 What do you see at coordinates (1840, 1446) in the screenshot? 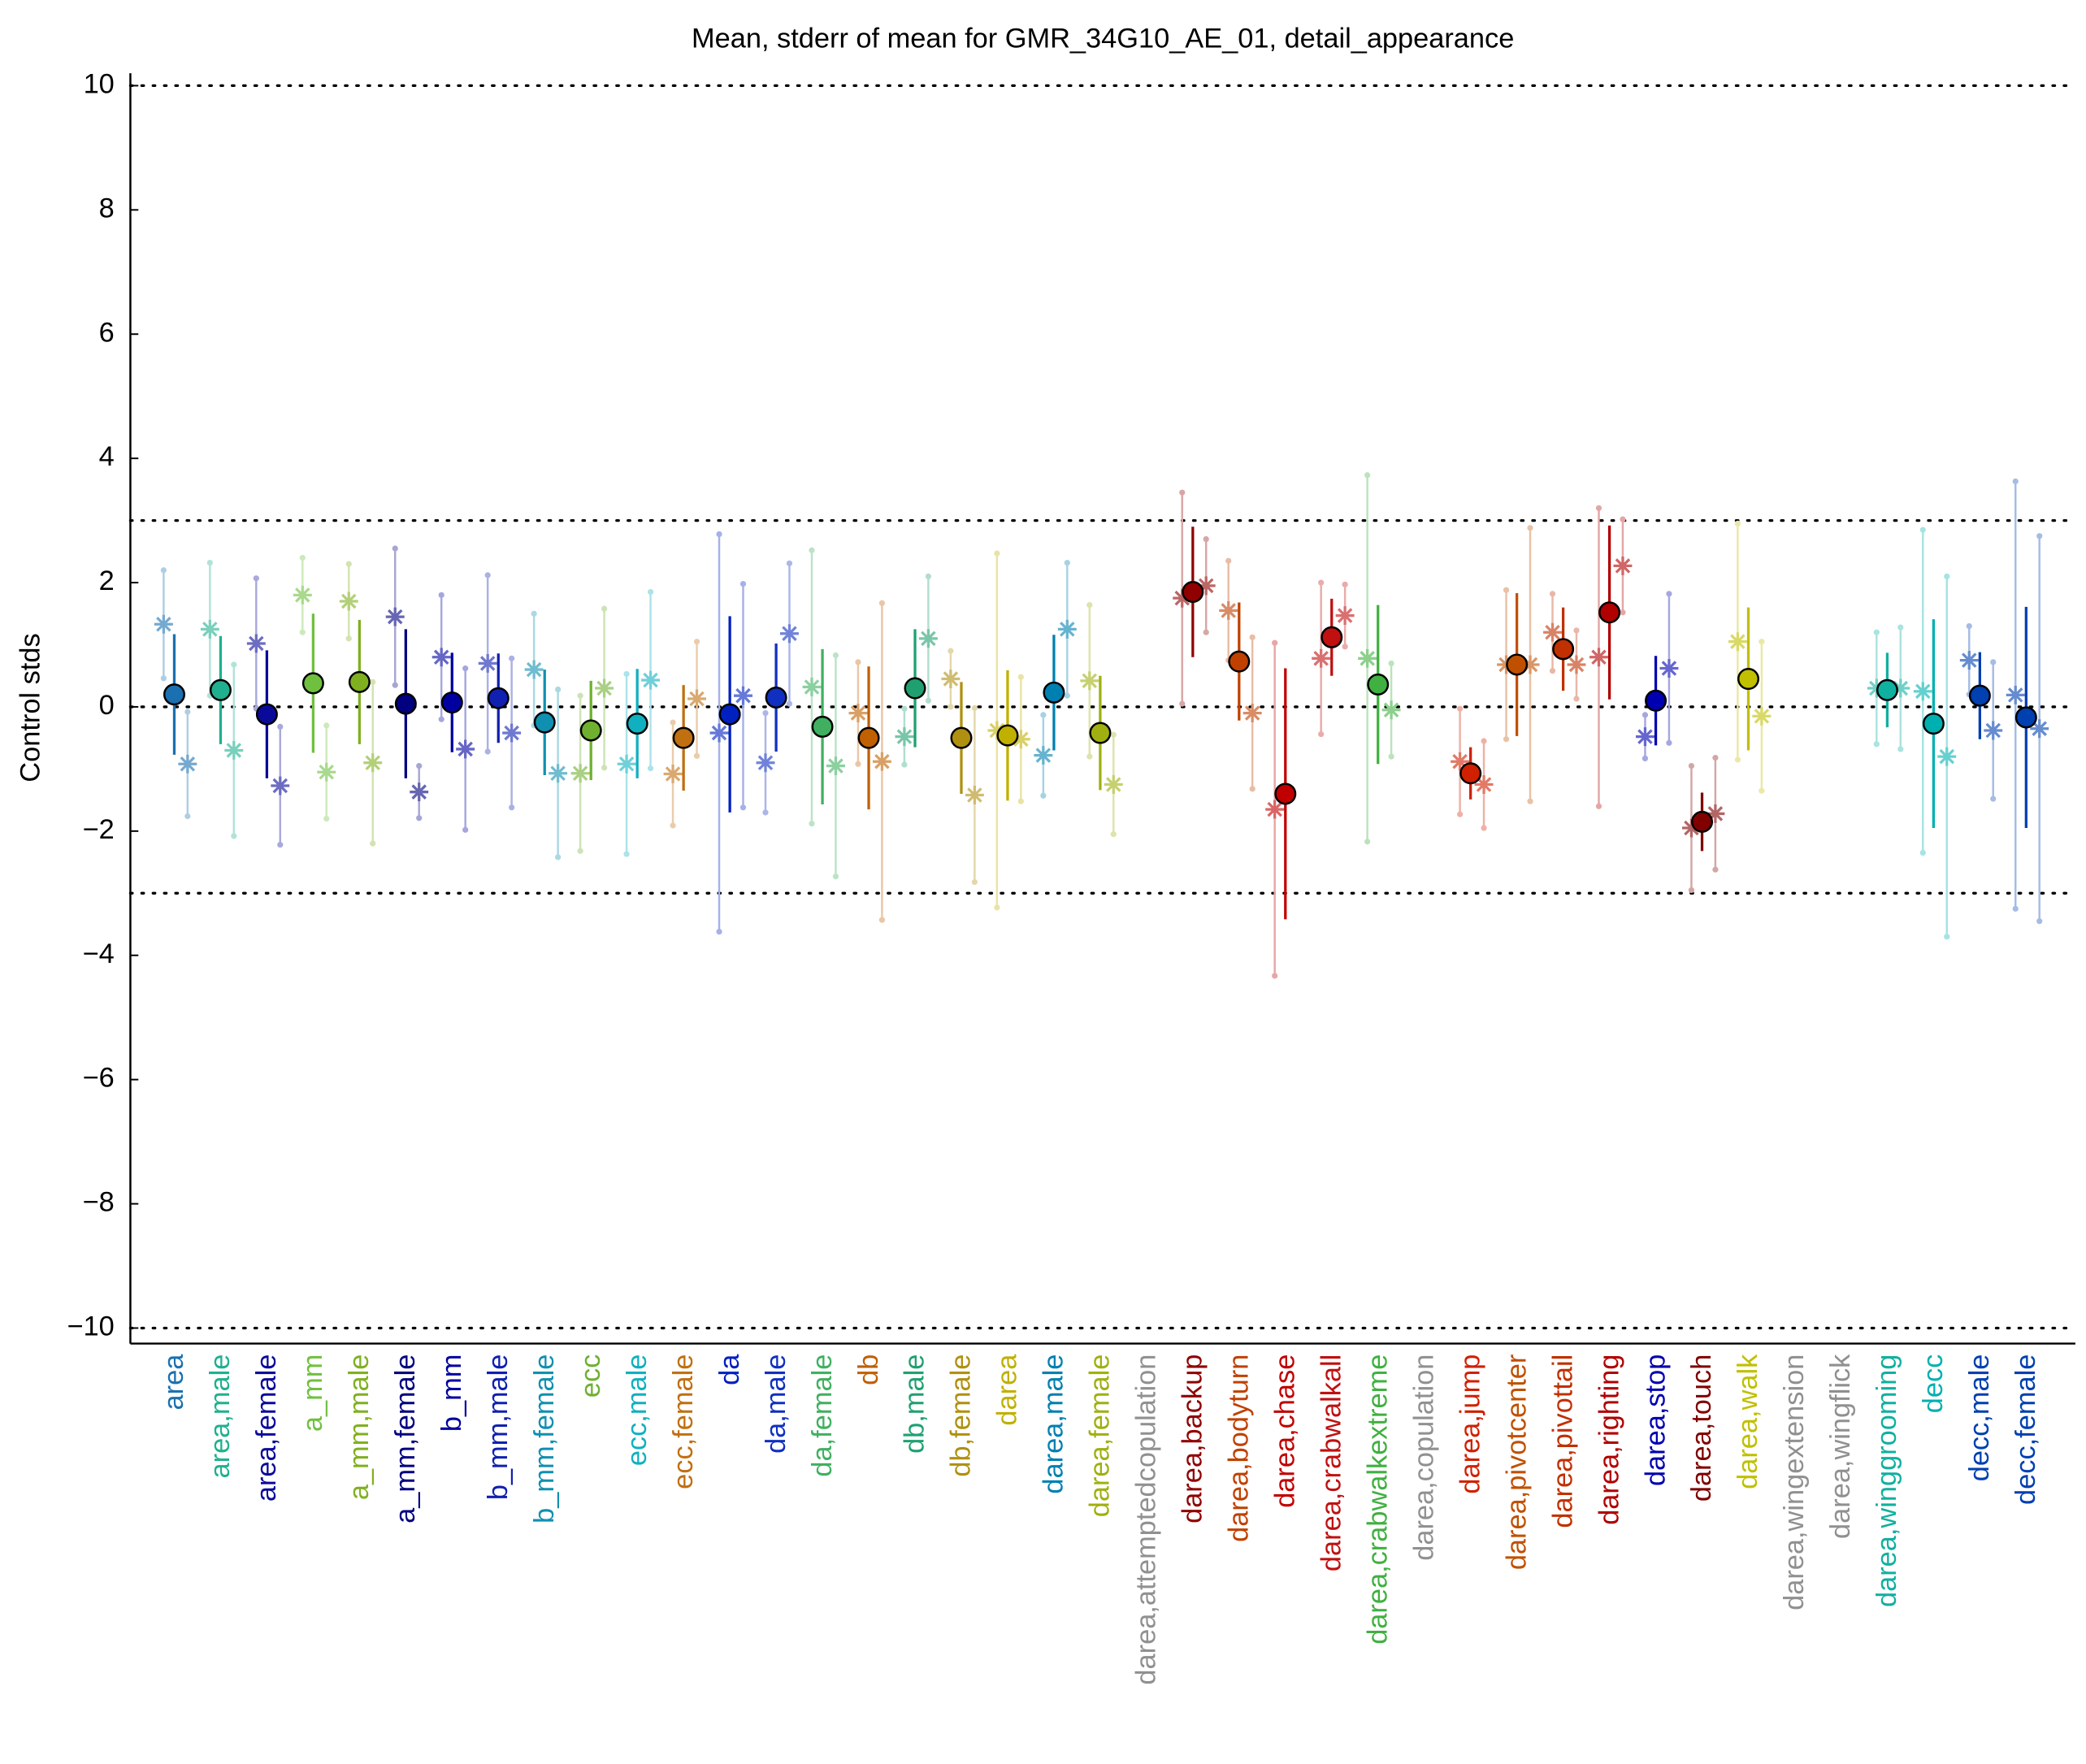
I see `x-tick-label: darea,wingflick` at bounding box center [1840, 1446].